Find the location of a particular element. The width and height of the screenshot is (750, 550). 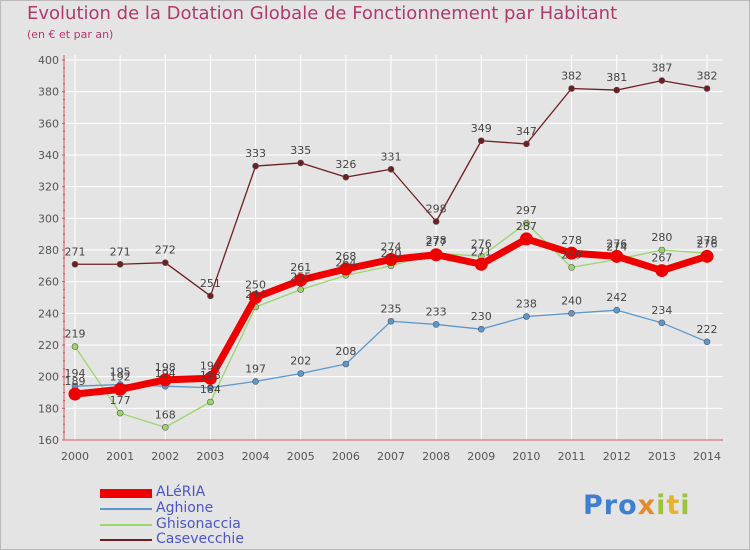

data-label: 194 is located at coordinates (165, 373).